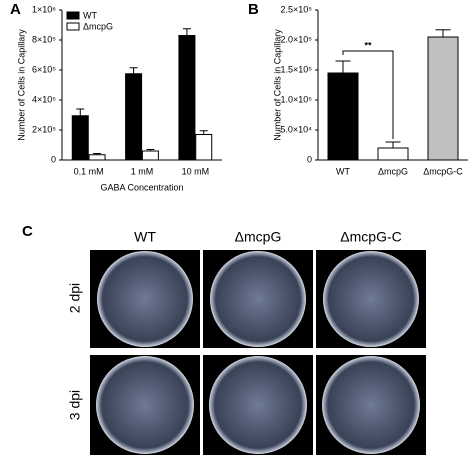  What do you see at coordinates (253, 9) in the screenshot?
I see `panel-label: B` at bounding box center [253, 9].